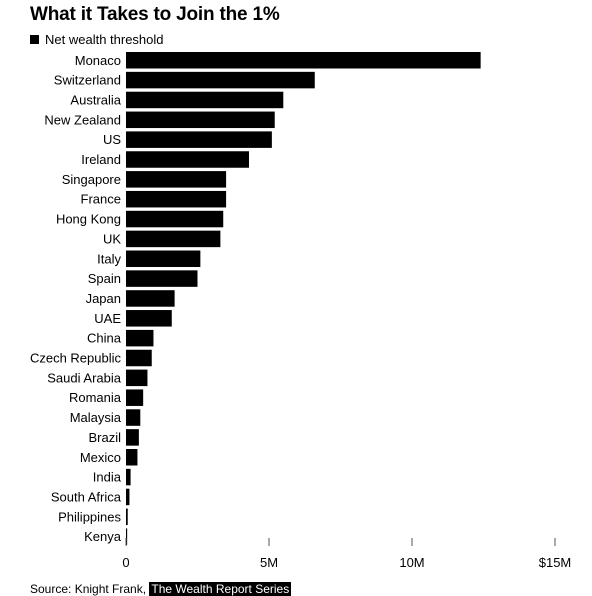  What do you see at coordinates (411, 562) in the screenshot?
I see `x-tick-label: 10M` at bounding box center [411, 562].